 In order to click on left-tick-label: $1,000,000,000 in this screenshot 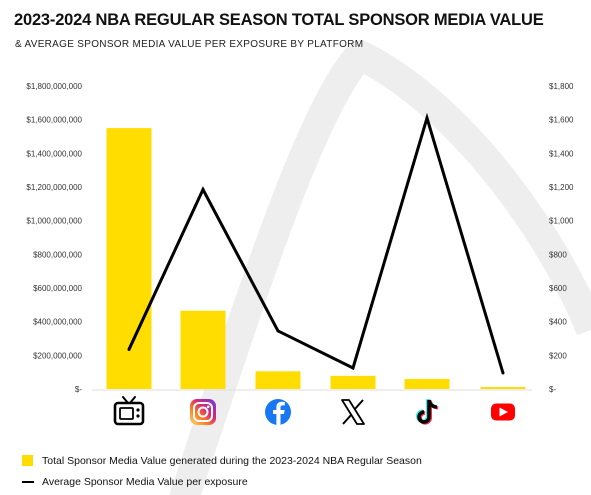, I will do `click(54, 221)`.